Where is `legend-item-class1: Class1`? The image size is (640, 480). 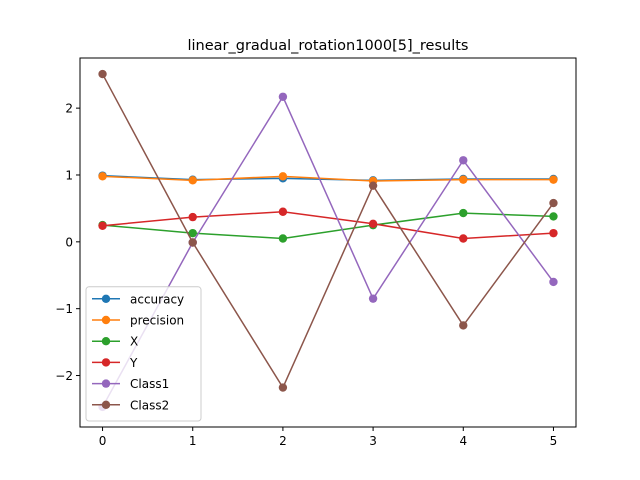 legend-item-class1: Class1 is located at coordinates (130, 384).